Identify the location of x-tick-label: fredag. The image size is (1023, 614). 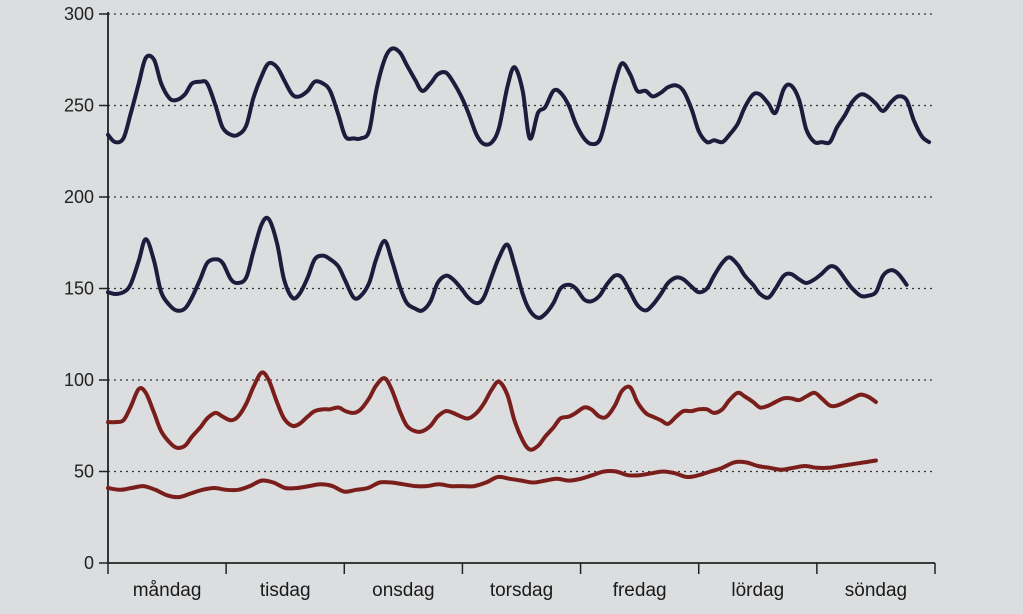
(640, 590).